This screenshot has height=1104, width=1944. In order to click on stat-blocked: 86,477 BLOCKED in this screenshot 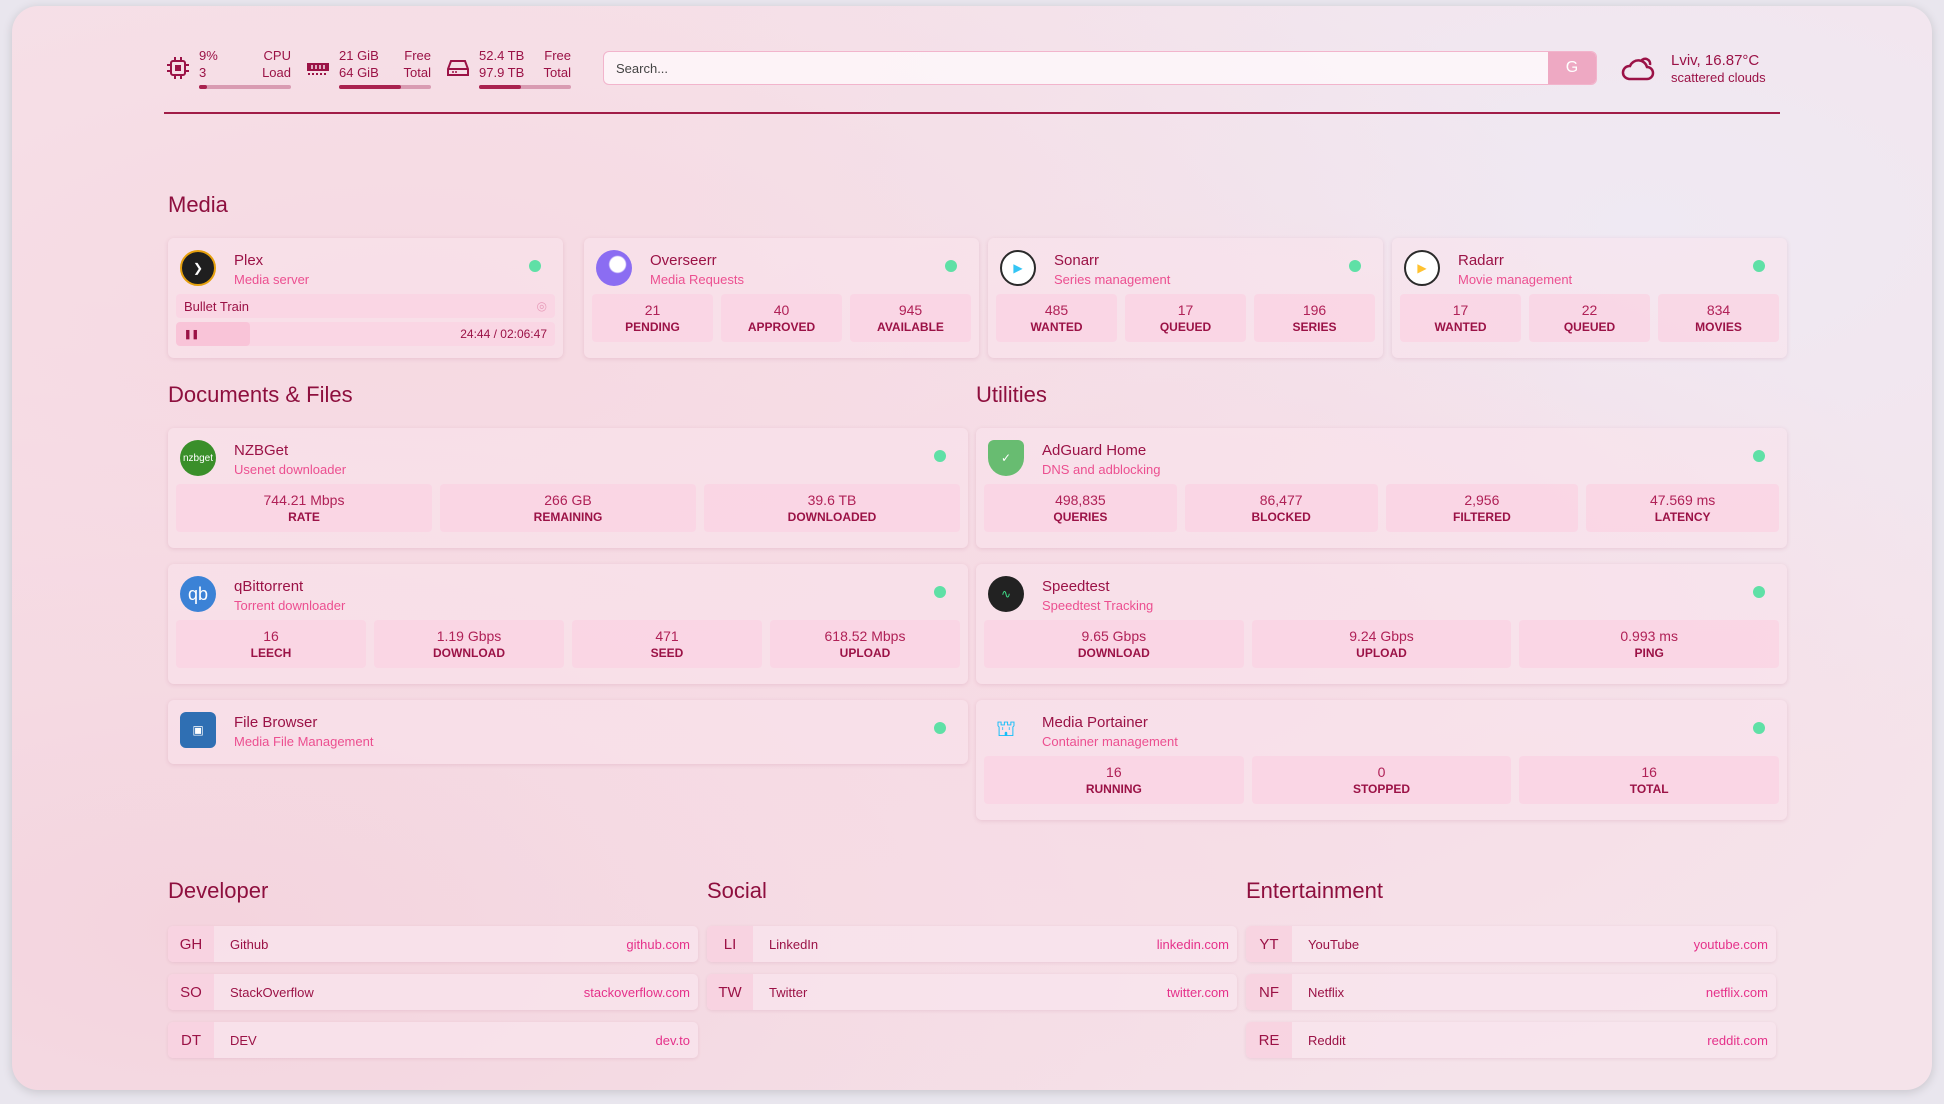, I will do `click(1281, 508)`.